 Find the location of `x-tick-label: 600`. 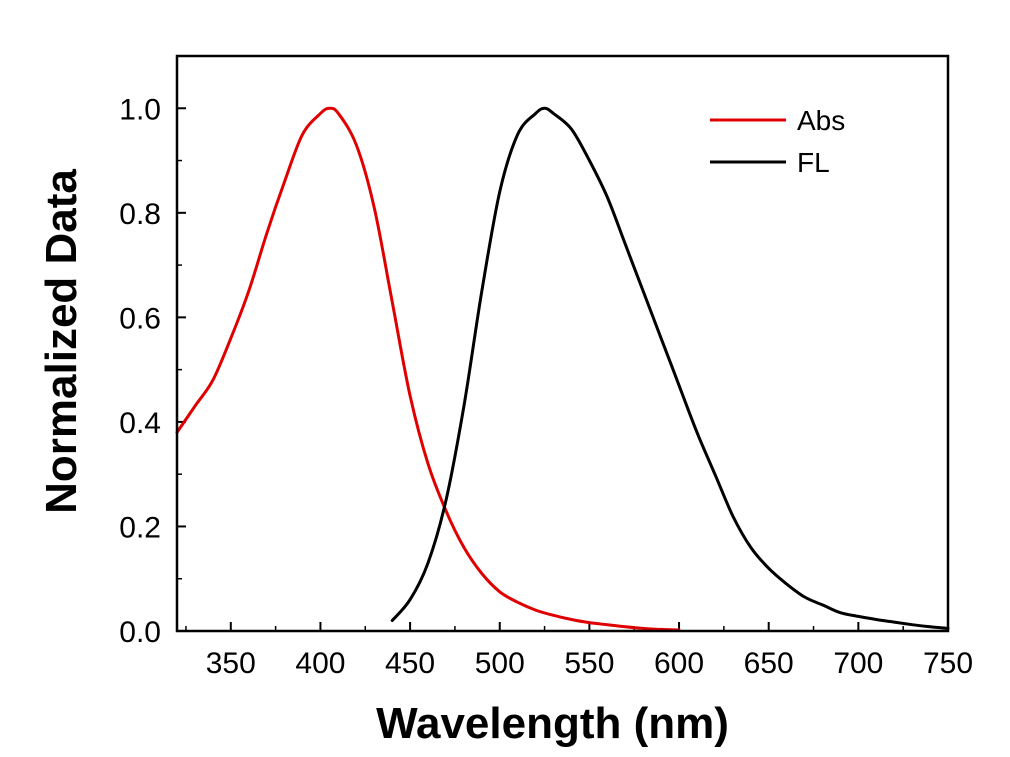

x-tick-label: 600 is located at coordinates (679, 663).